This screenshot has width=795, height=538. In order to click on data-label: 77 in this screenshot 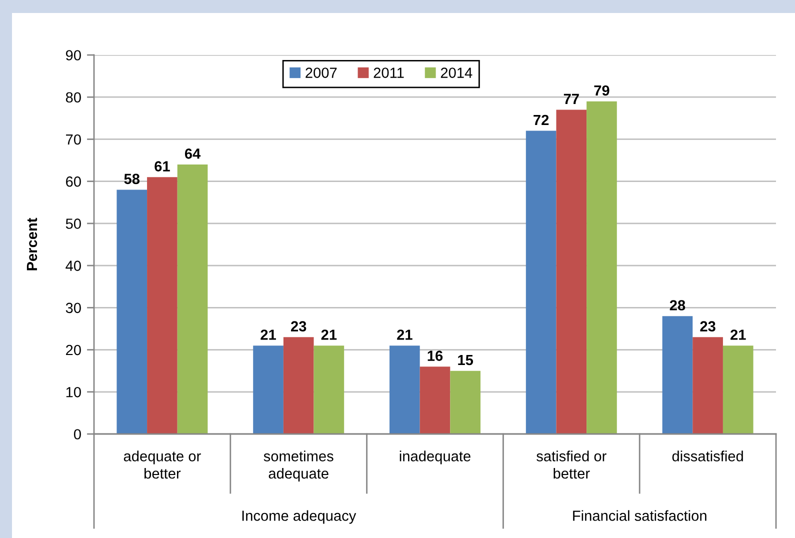, I will do `click(571, 99)`.